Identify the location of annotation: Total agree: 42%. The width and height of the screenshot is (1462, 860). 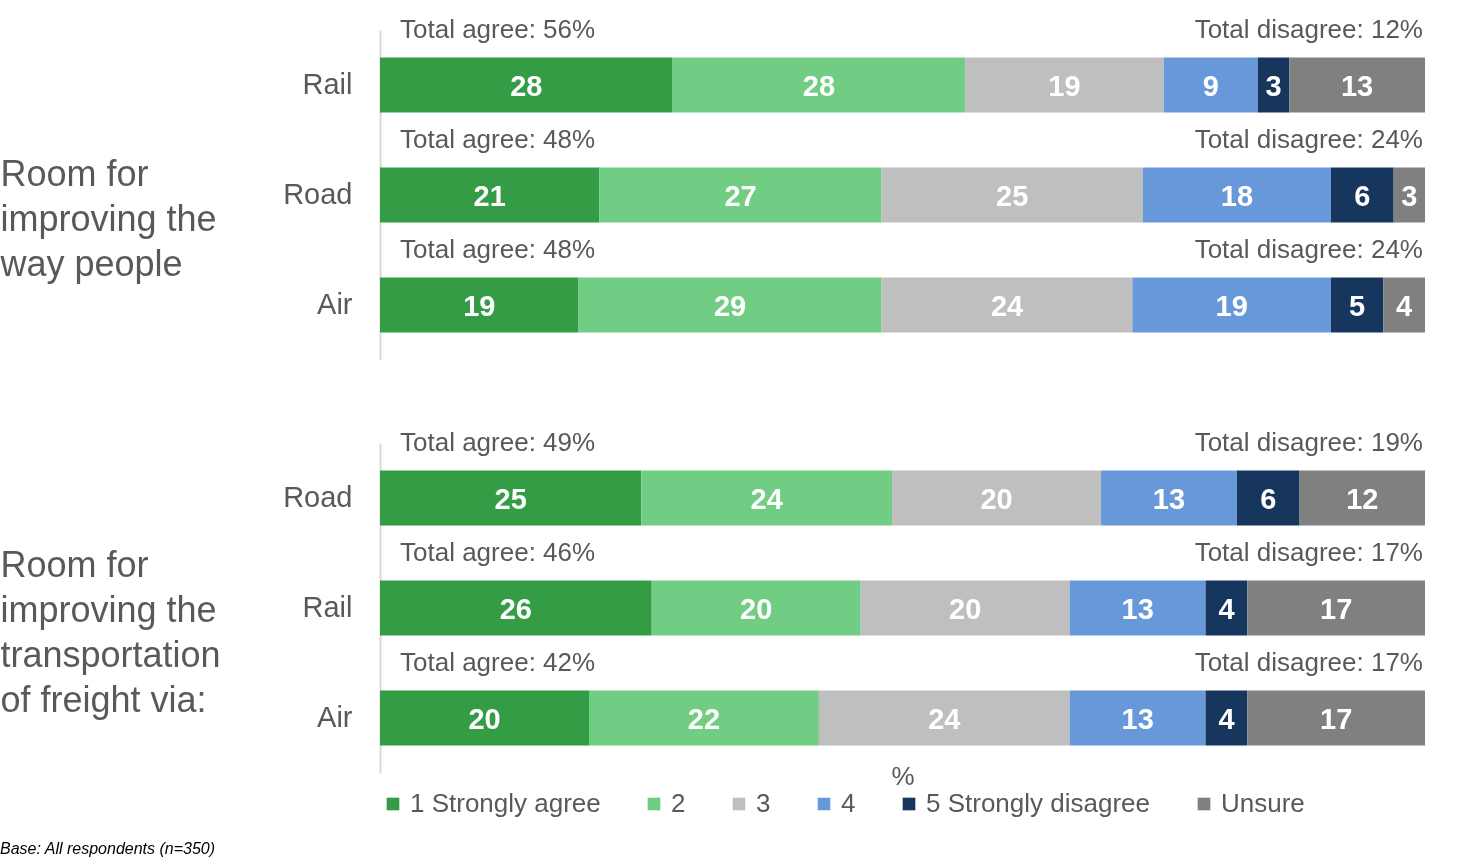
(498, 662).